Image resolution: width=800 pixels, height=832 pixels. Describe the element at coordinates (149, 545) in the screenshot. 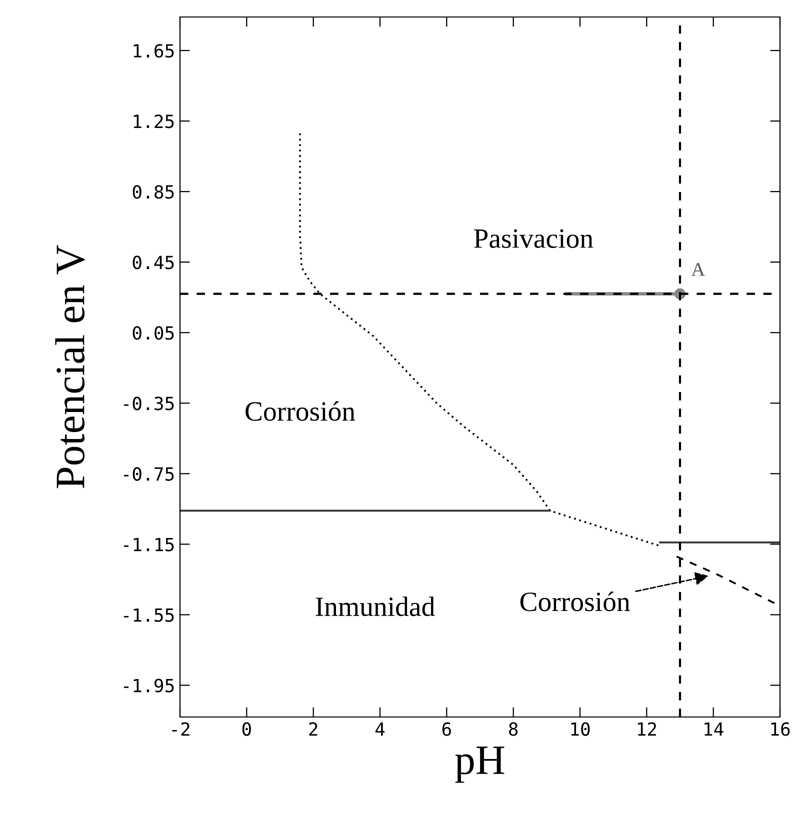

I see `y-tick-label: -1.15` at that location.